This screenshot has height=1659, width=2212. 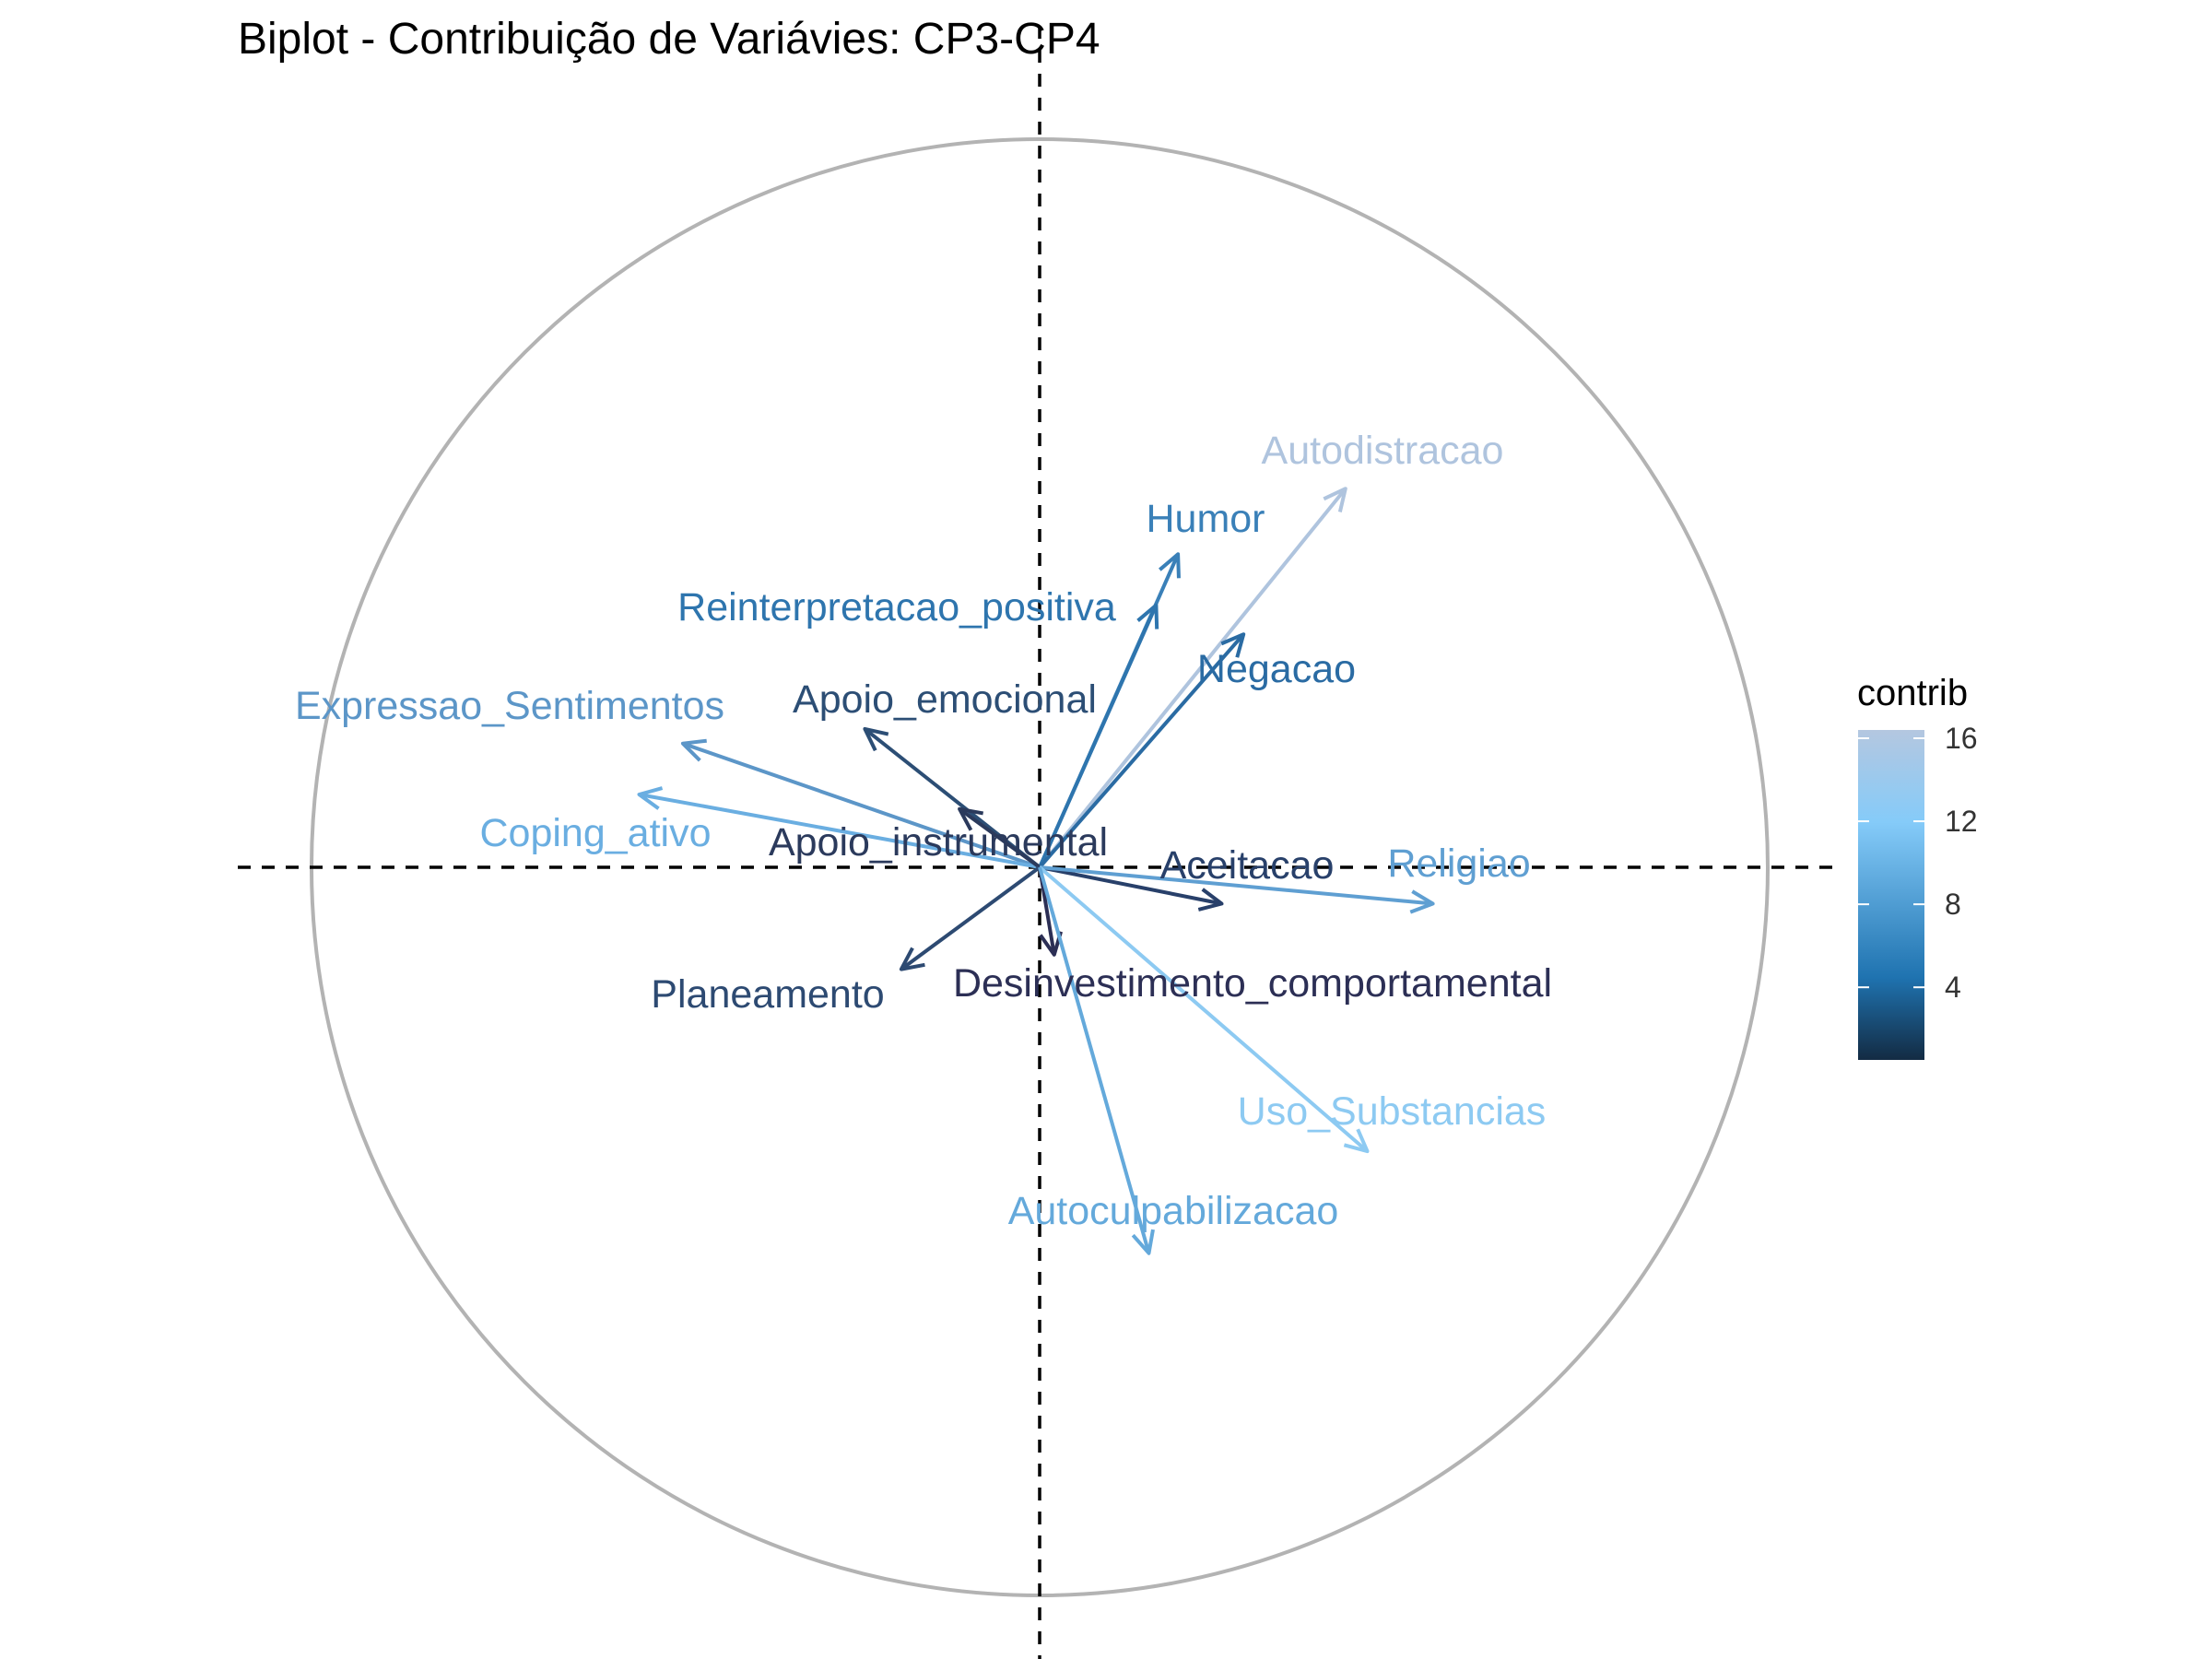 I want to click on label-autoculpabilizacao: Autoculpabilizacao, so click(x=1173, y=1211).